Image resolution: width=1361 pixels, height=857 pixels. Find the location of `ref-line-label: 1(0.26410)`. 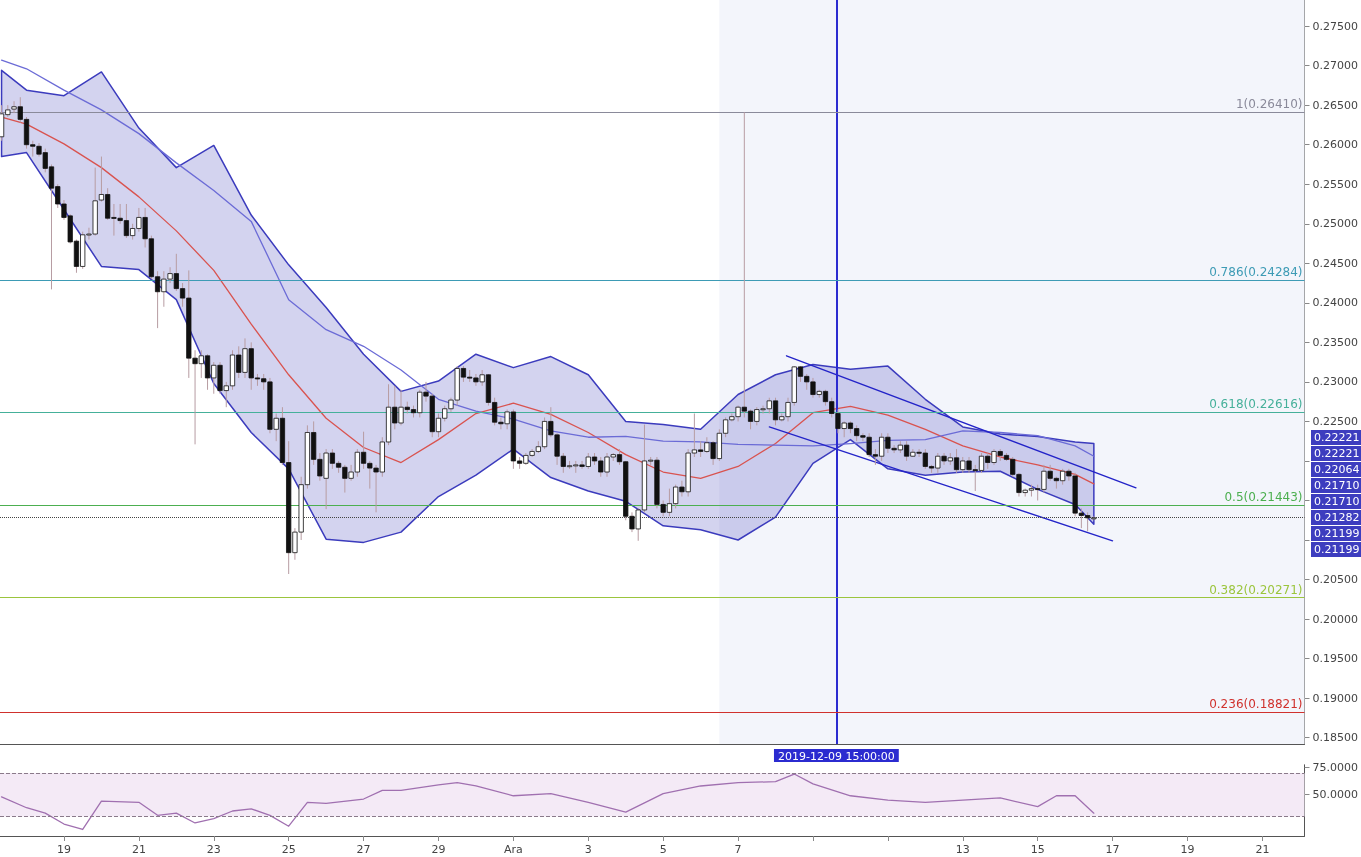

ref-line-label: 1(0.26410) is located at coordinates (1269, 104).